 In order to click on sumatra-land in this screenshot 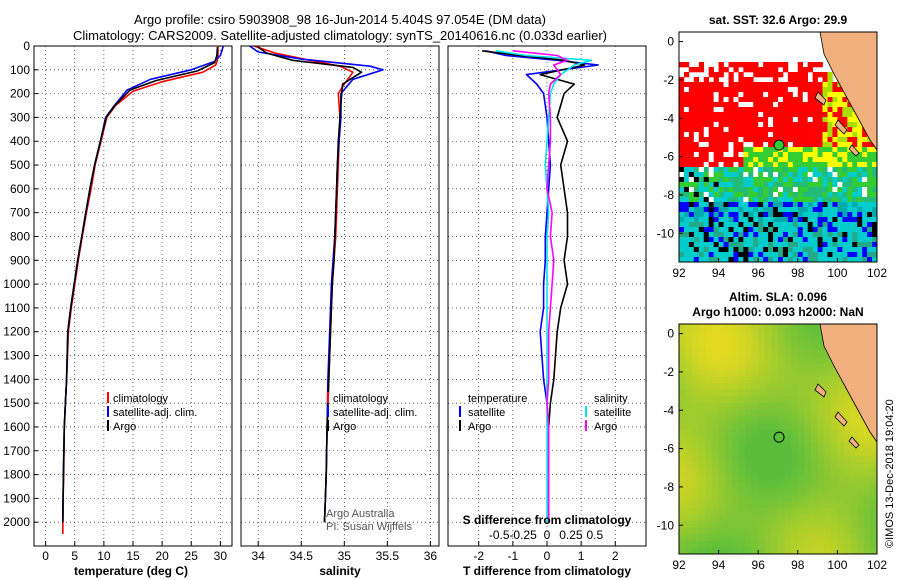, I will do `click(848, 383)`.